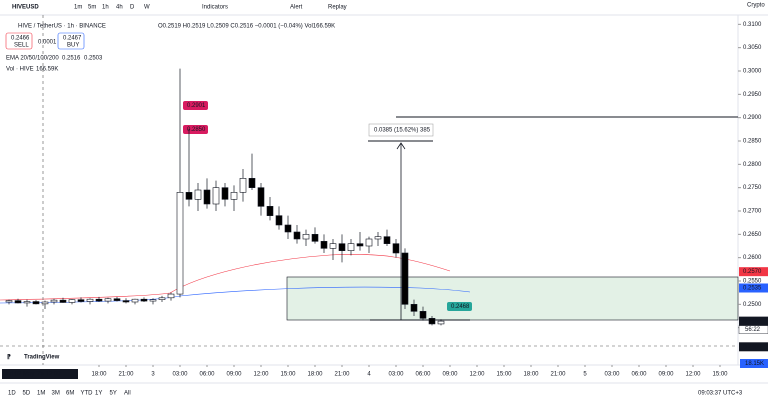  Describe the element at coordinates (27, 394) in the screenshot. I see `range: 5D` at that location.